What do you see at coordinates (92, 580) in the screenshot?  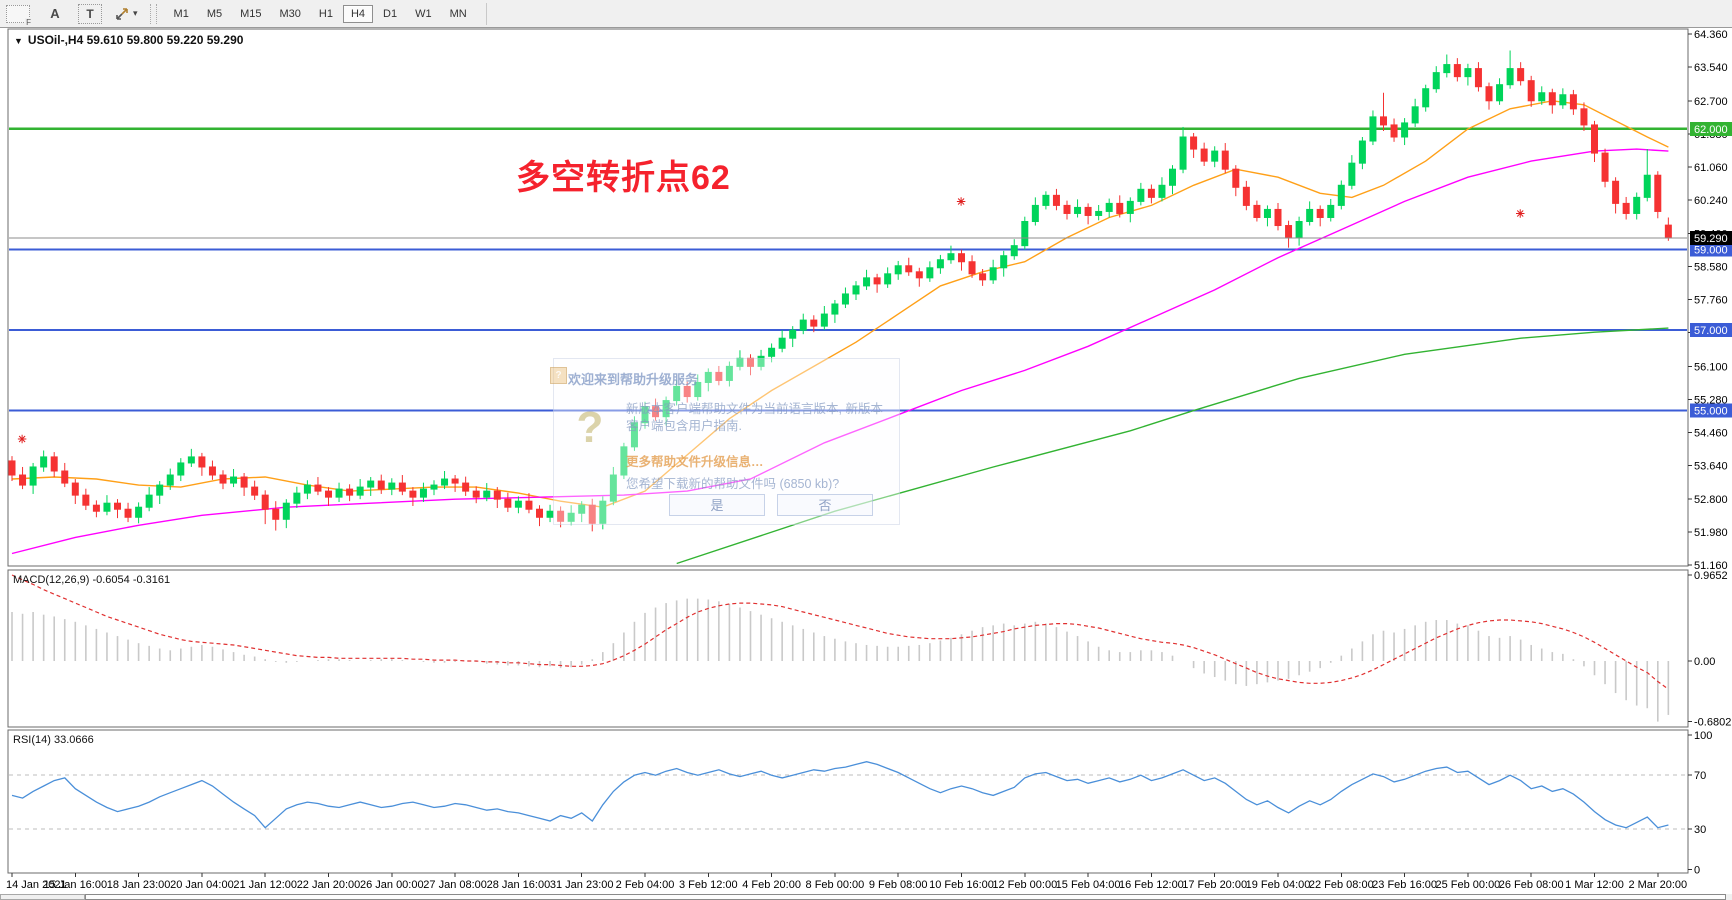 I see `macd-panel-label: MACD(12,26,9) -0.6054 -0.3161` at bounding box center [92, 580].